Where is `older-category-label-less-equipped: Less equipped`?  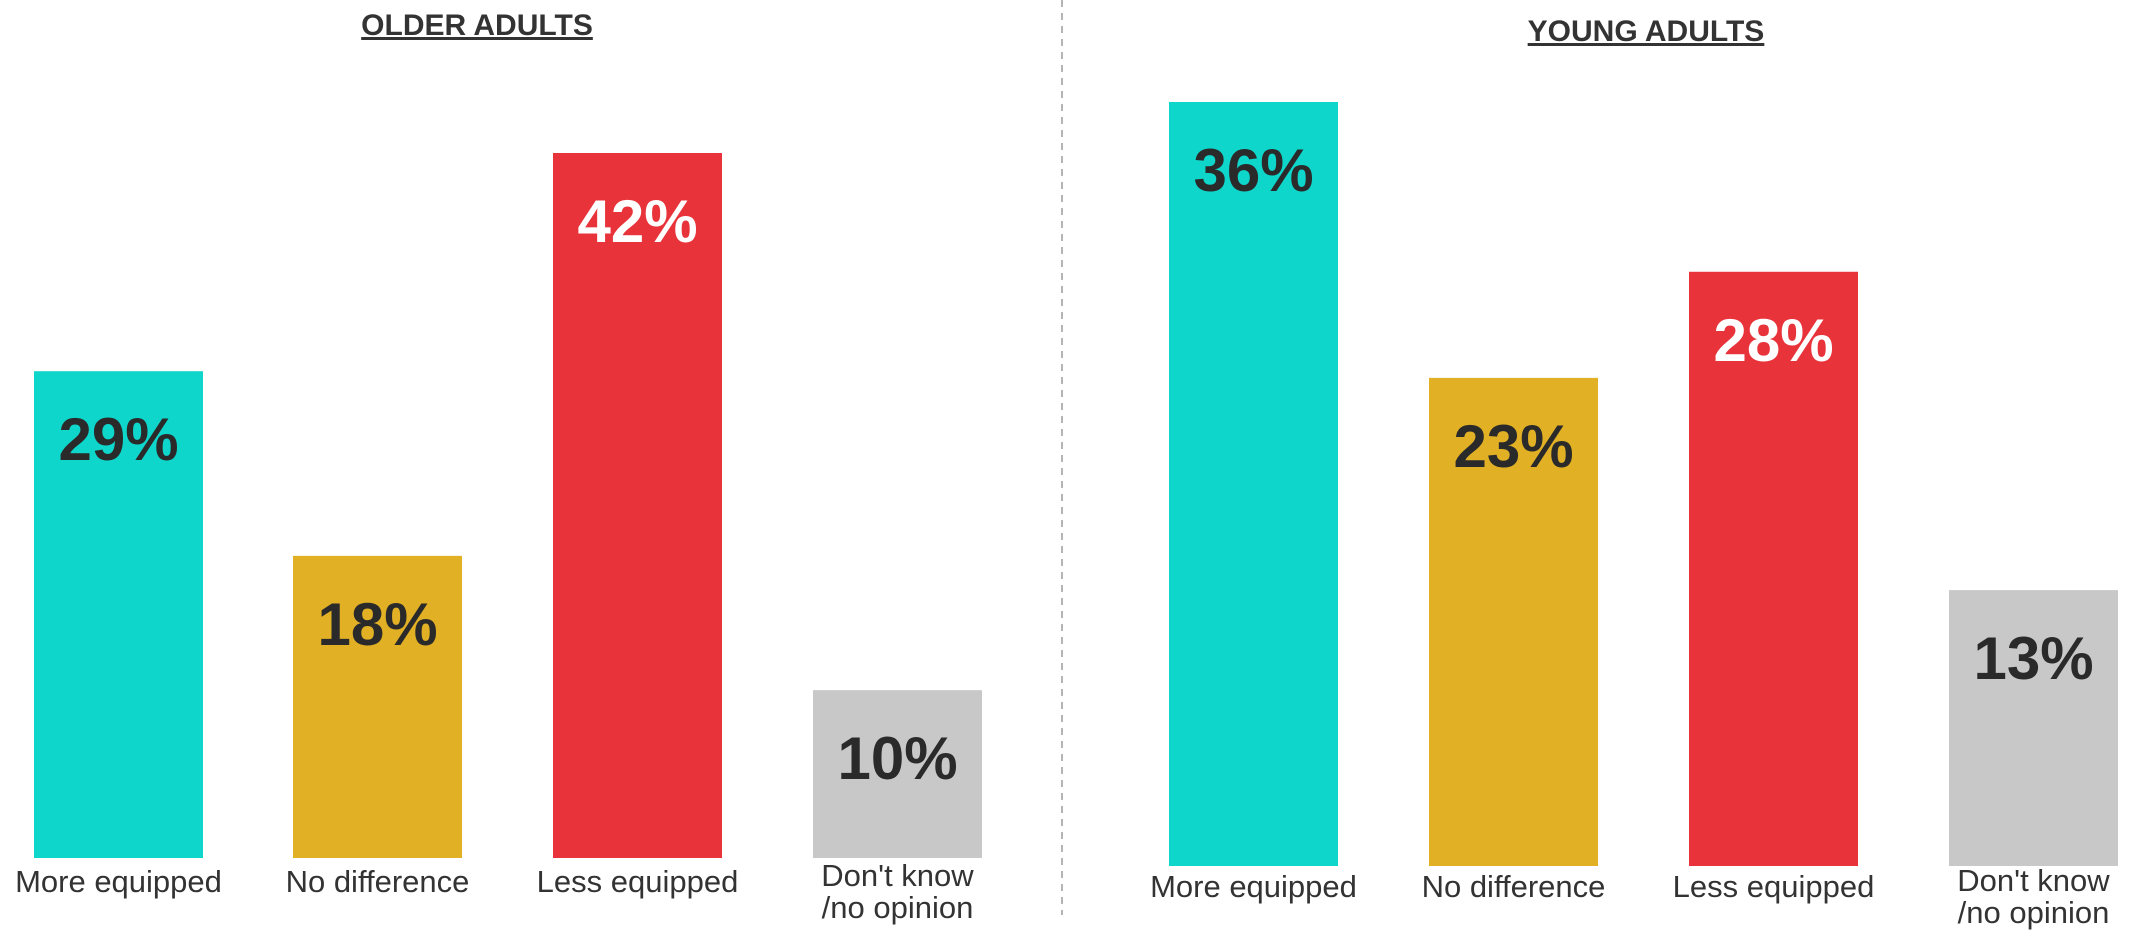
older-category-label-less-equipped: Less equipped is located at coordinates (638, 881).